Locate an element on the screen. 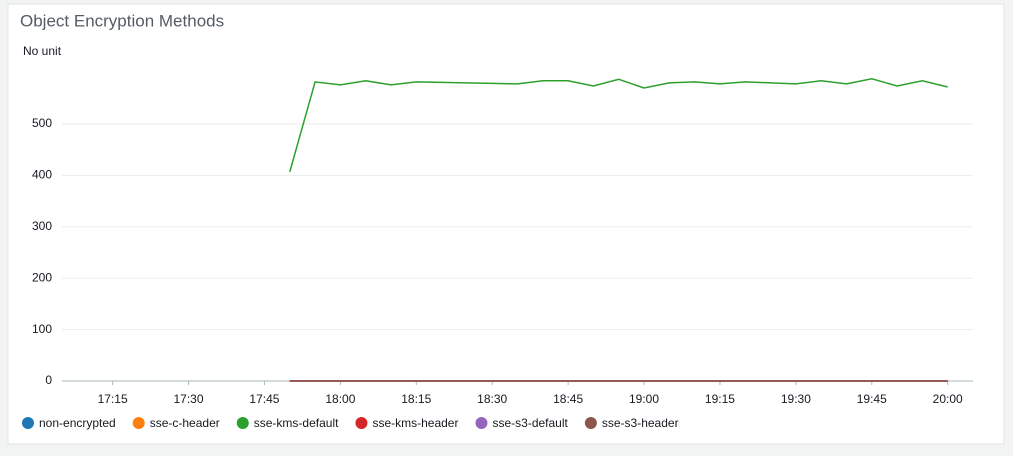  x-tick-label: 20:00 is located at coordinates (948, 399).